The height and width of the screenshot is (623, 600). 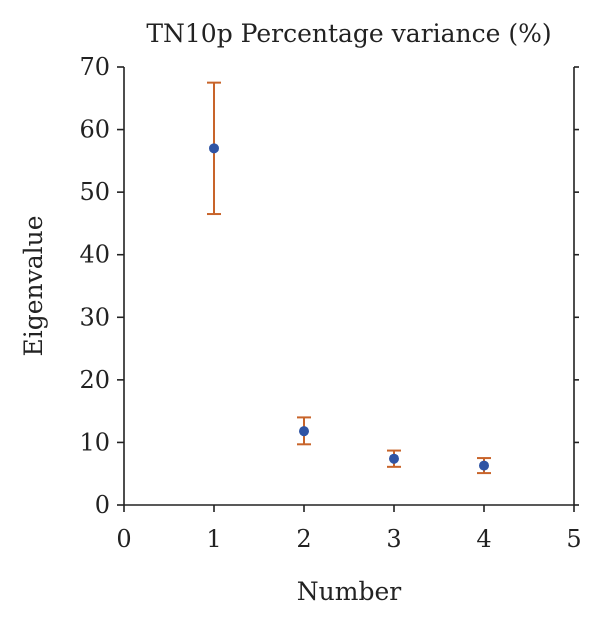 What do you see at coordinates (123, 539) in the screenshot?
I see `x-tick-label: 0` at bounding box center [123, 539].